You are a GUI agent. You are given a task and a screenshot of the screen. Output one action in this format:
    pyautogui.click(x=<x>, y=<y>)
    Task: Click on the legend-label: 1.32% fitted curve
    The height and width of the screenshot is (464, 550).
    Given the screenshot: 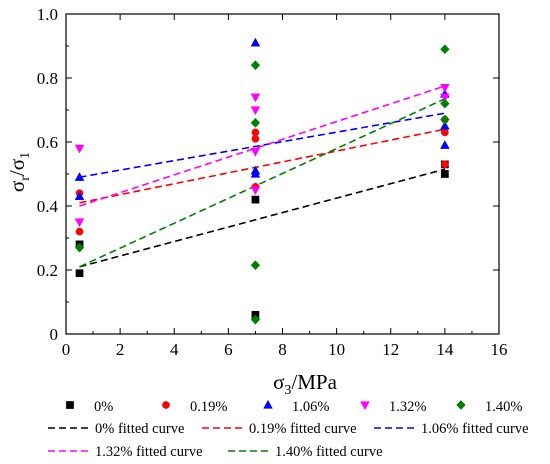 What is the action you would take?
    pyautogui.click(x=149, y=452)
    